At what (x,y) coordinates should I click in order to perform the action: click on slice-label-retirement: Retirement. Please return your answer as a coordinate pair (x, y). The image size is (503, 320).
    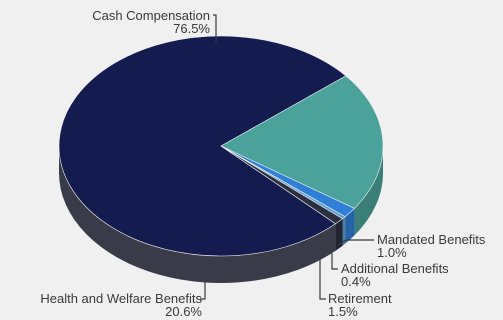
    Looking at the image, I should click on (360, 298).